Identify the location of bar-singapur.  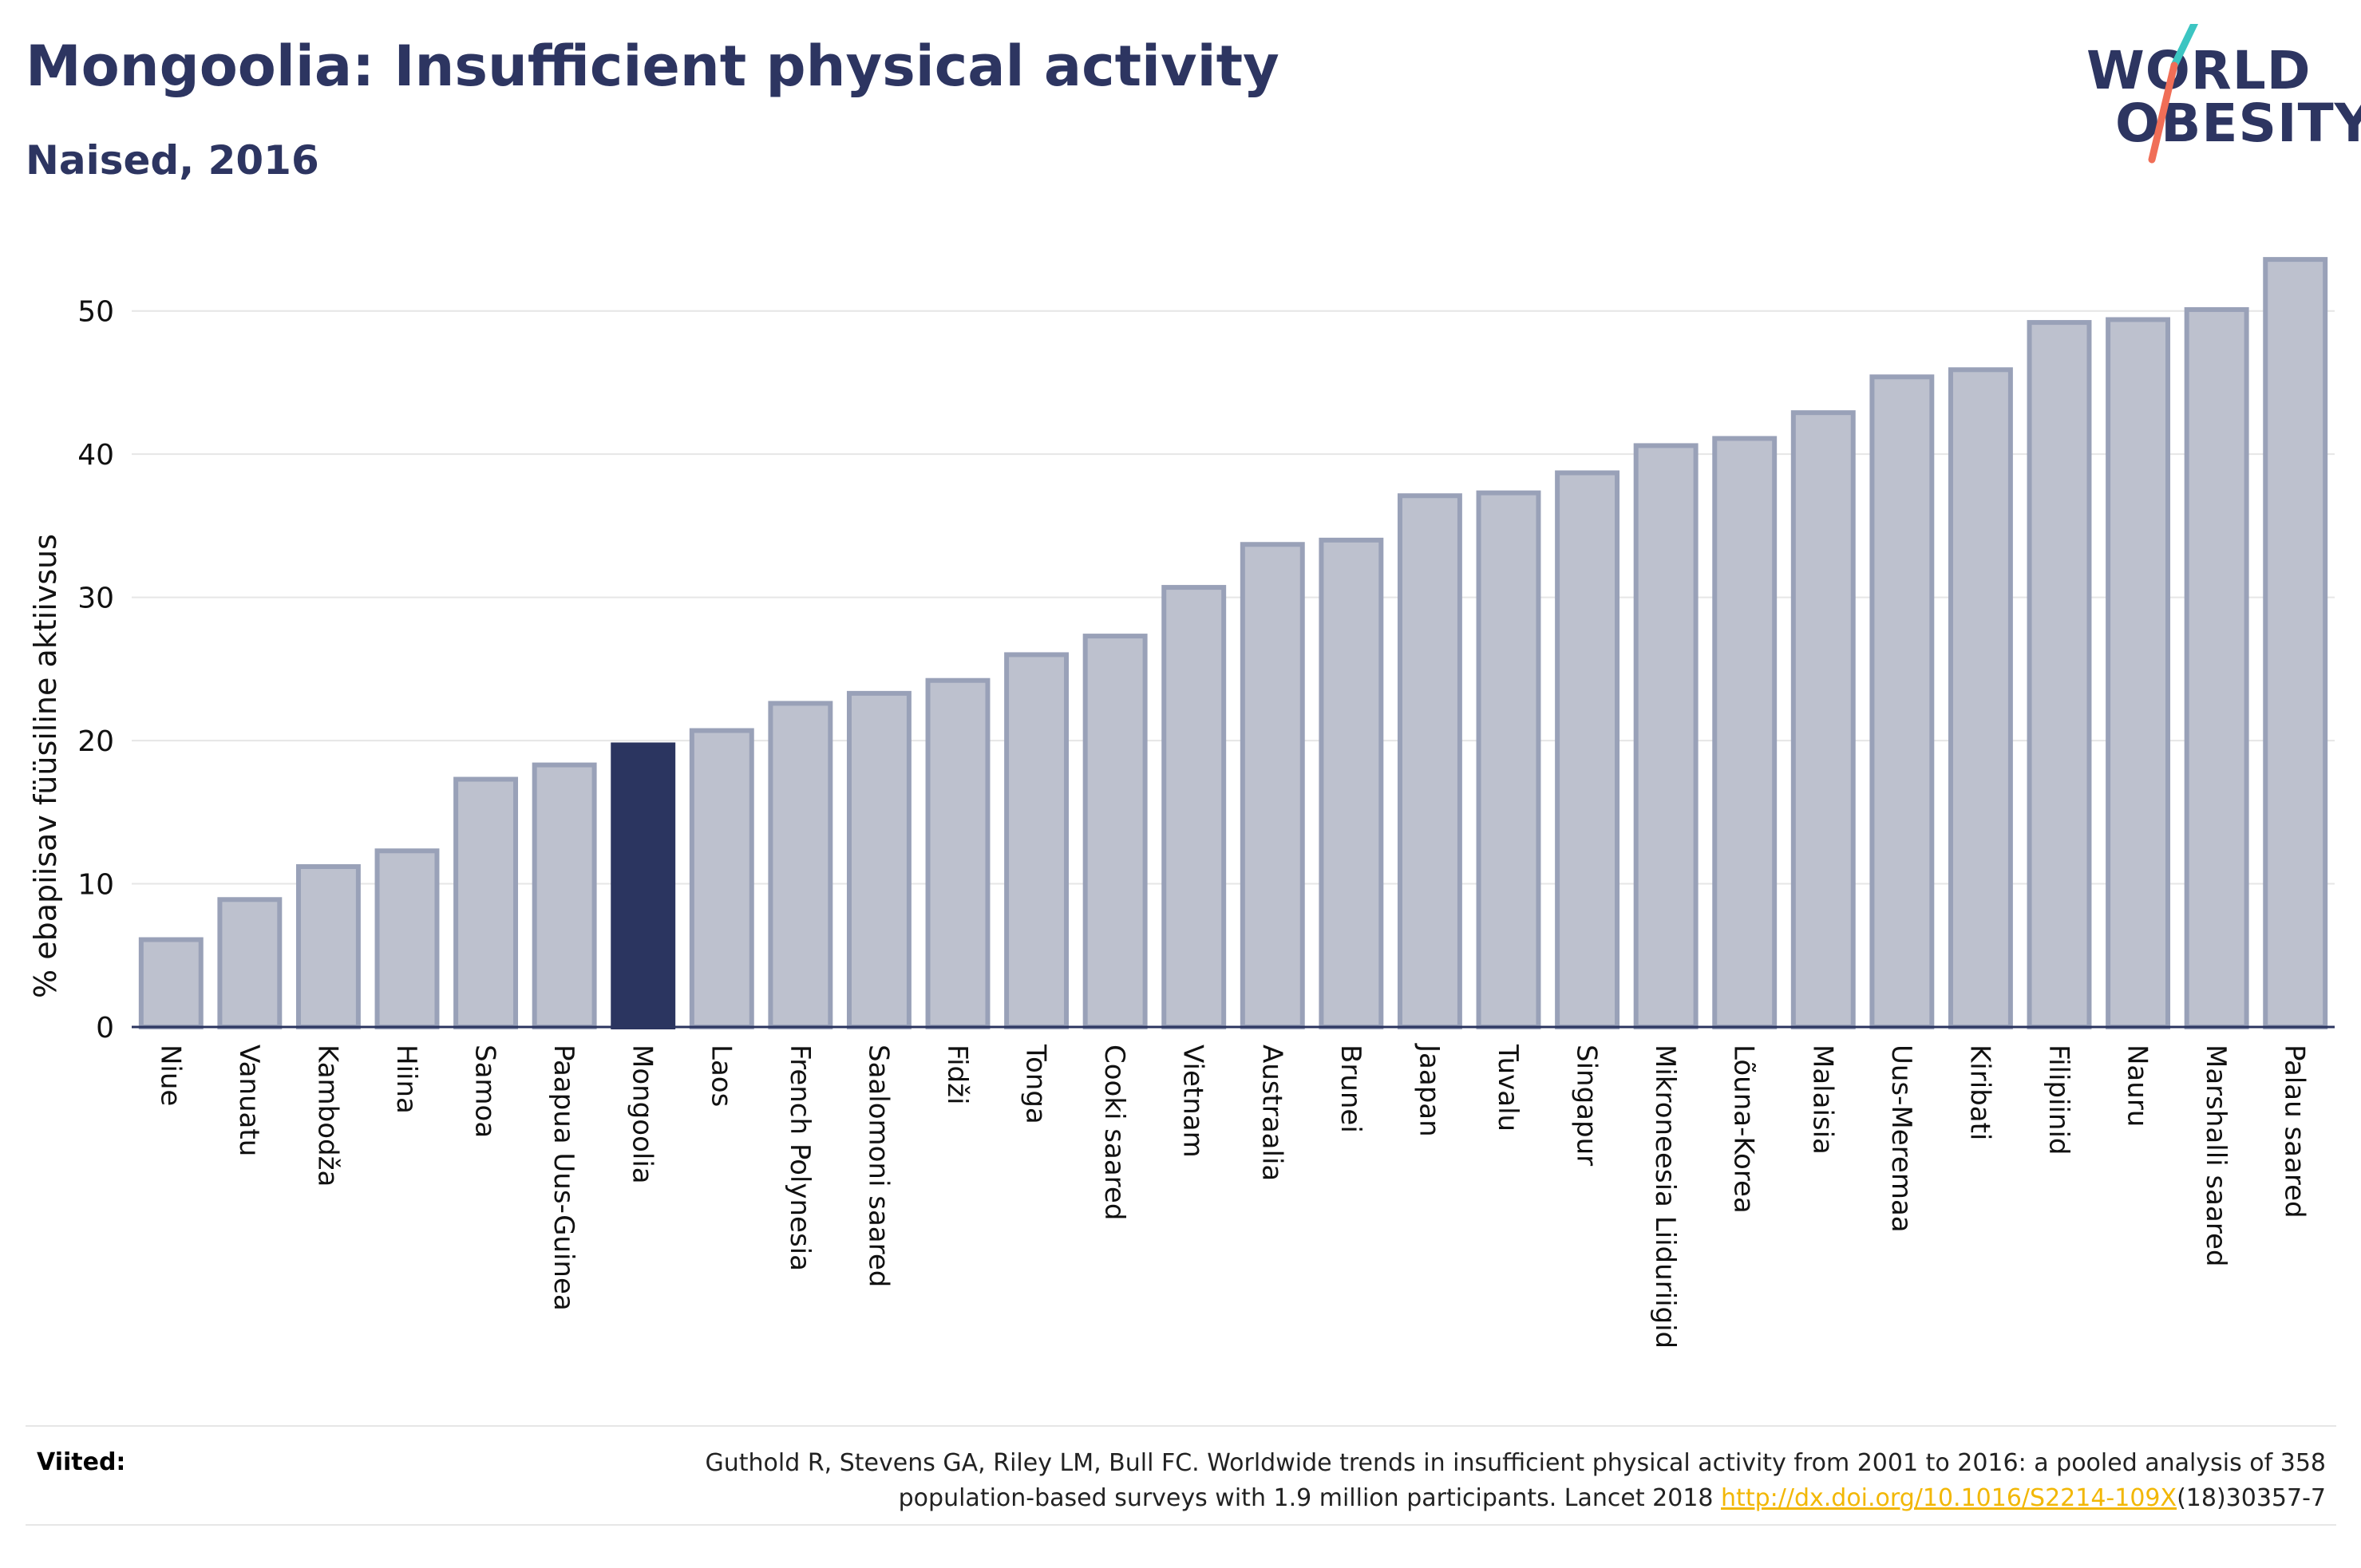
(1587, 749).